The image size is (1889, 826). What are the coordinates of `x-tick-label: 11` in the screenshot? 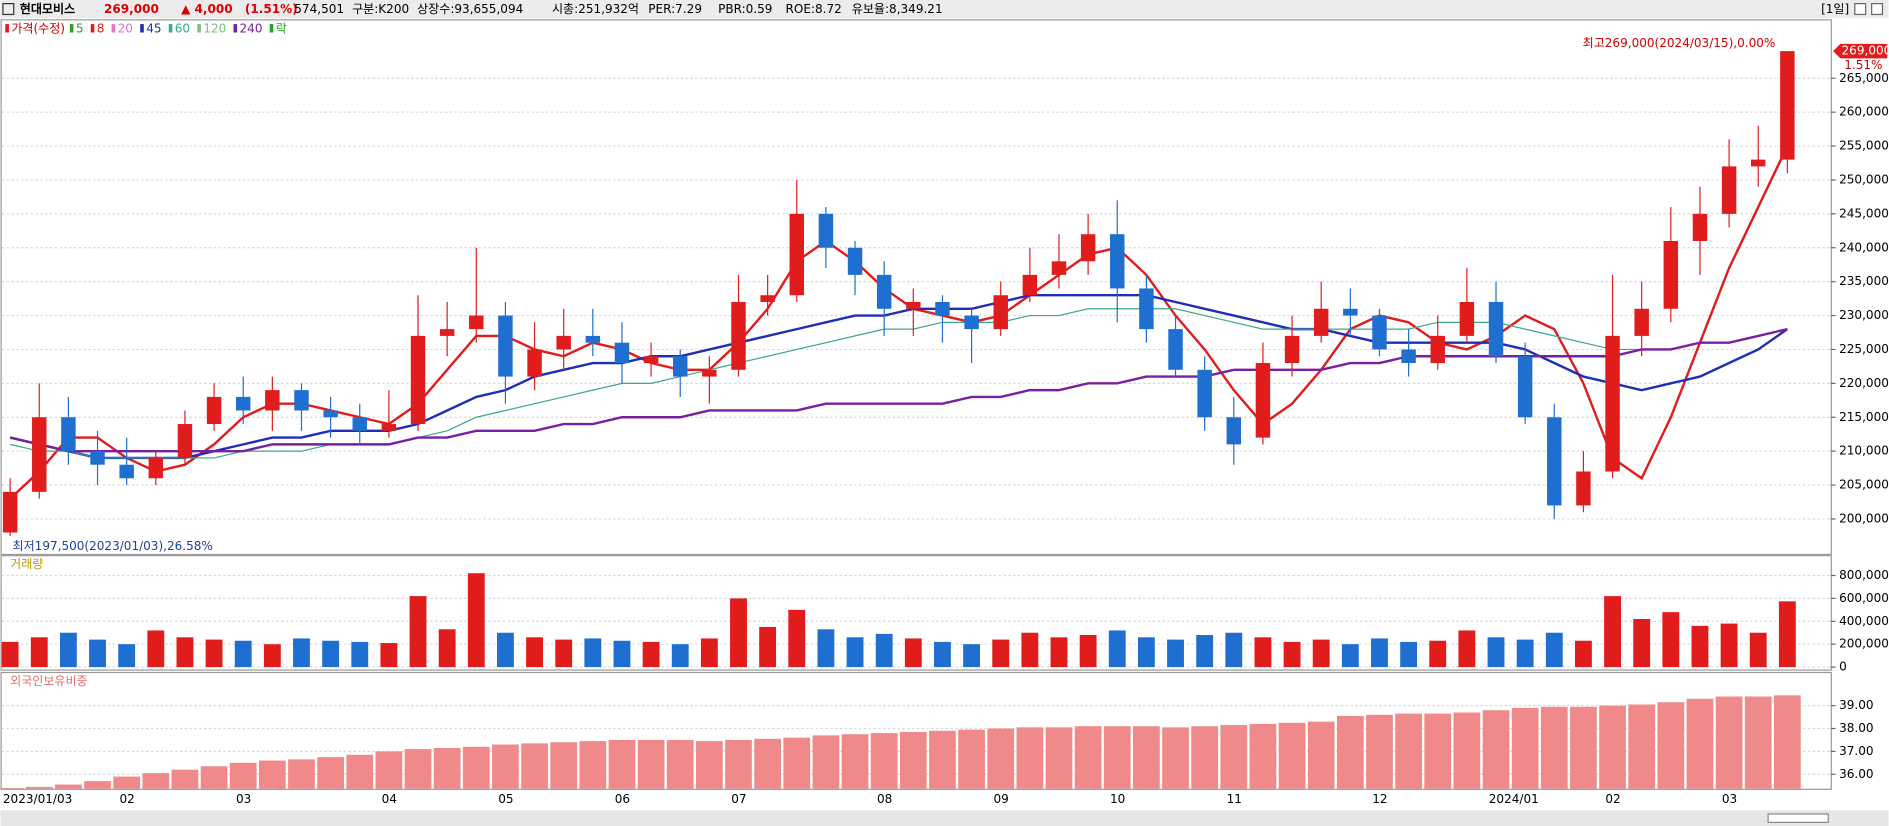 It's located at (1234, 799).